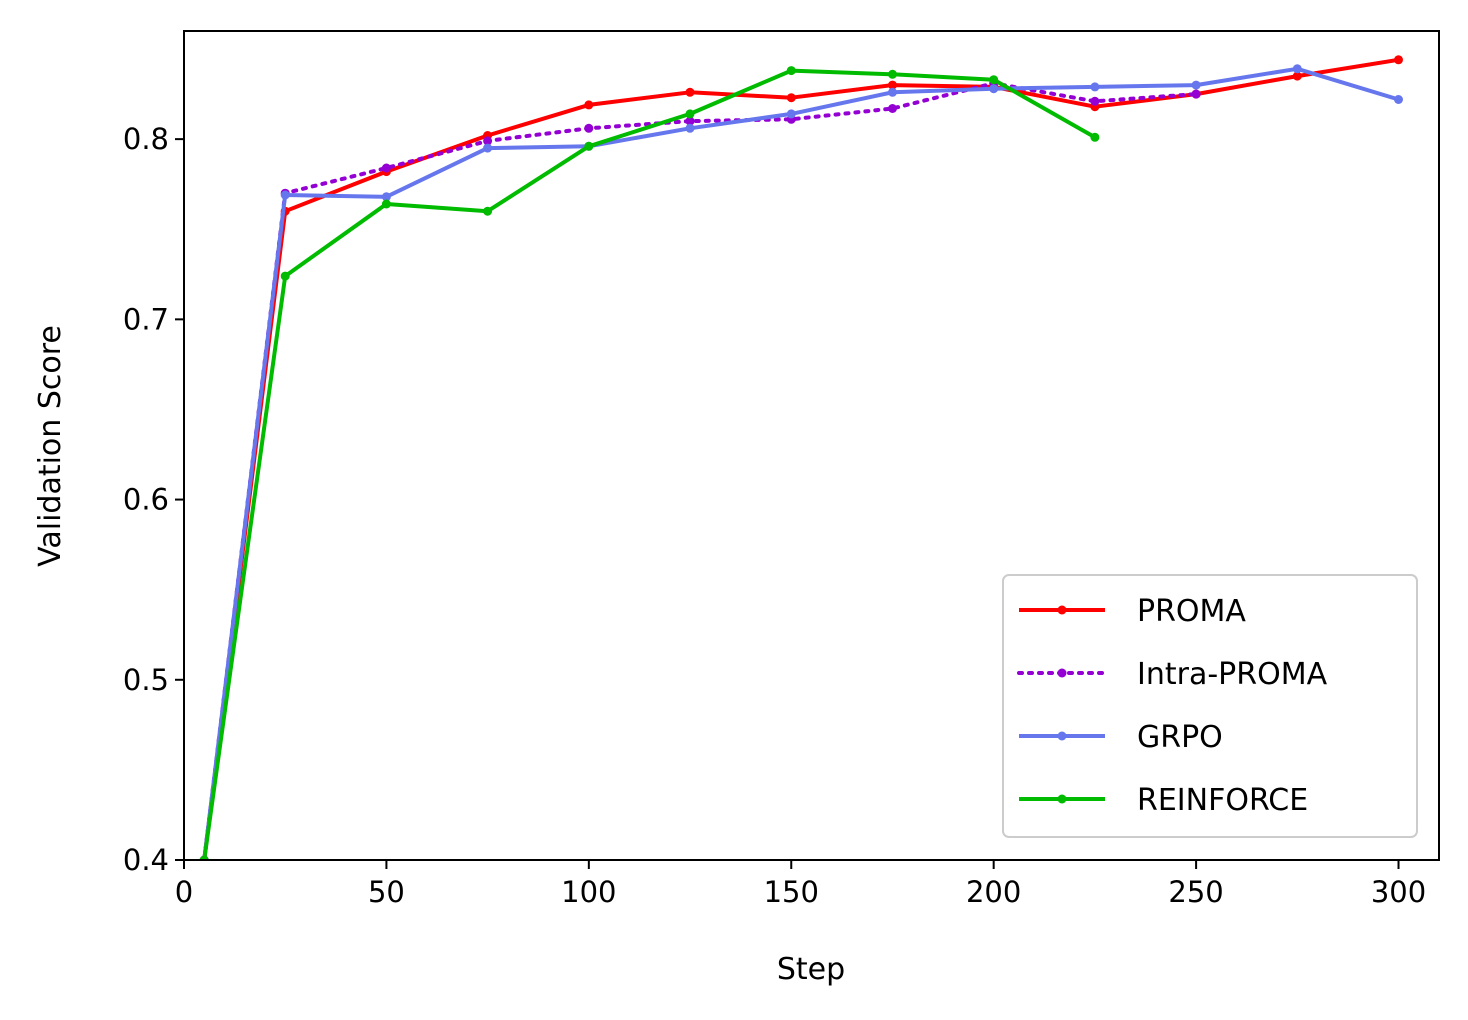 The height and width of the screenshot is (1020, 1468). I want to click on legend-item: REINFORCE, so click(1163, 800).